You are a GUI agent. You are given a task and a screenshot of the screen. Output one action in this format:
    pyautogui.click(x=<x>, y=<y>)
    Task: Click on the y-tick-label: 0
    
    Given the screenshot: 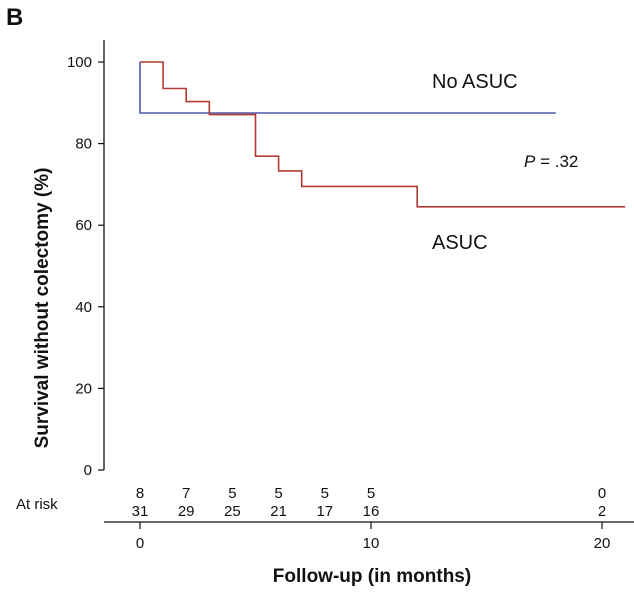 What is the action you would take?
    pyautogui.click(x=88, y=470)
    